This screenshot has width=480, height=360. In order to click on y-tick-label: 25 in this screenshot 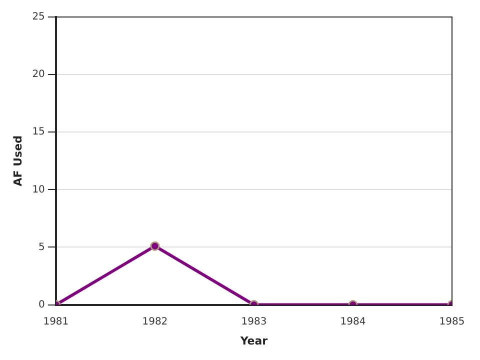, I will do `click(38, 17)`.